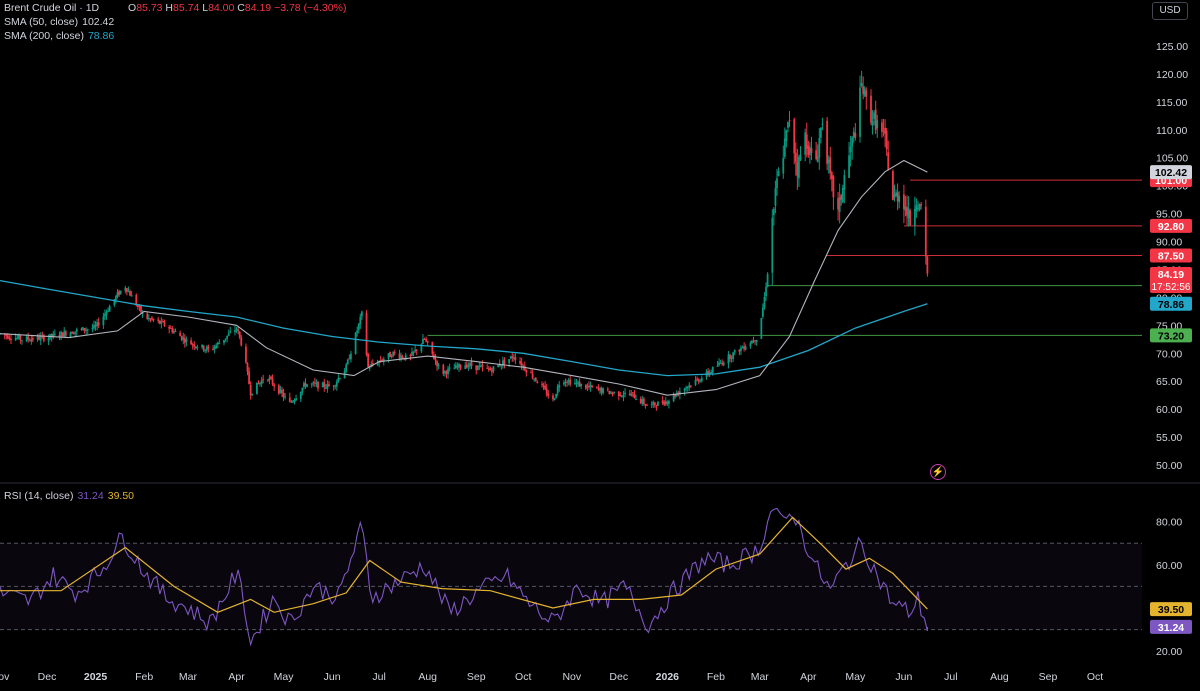  Describe the element at coordinates (476, 677) in the screenshot. I see `time-axis-tick: Sep` at that location.